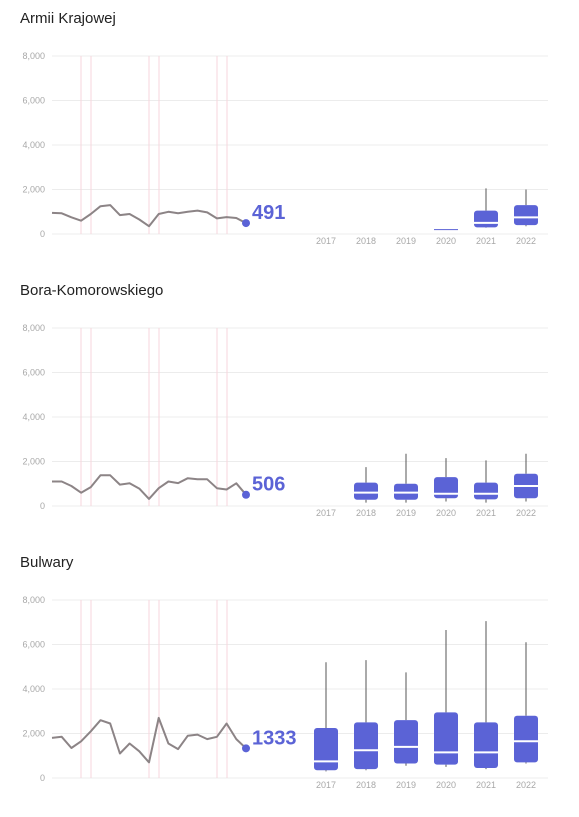 The height and width of the screenshot is (817, 579). What do you see at coordinates (92, 290) in the screenshot?
I see `chart-title: Bora-Komorowskiego` at bounding box center [92, 290].